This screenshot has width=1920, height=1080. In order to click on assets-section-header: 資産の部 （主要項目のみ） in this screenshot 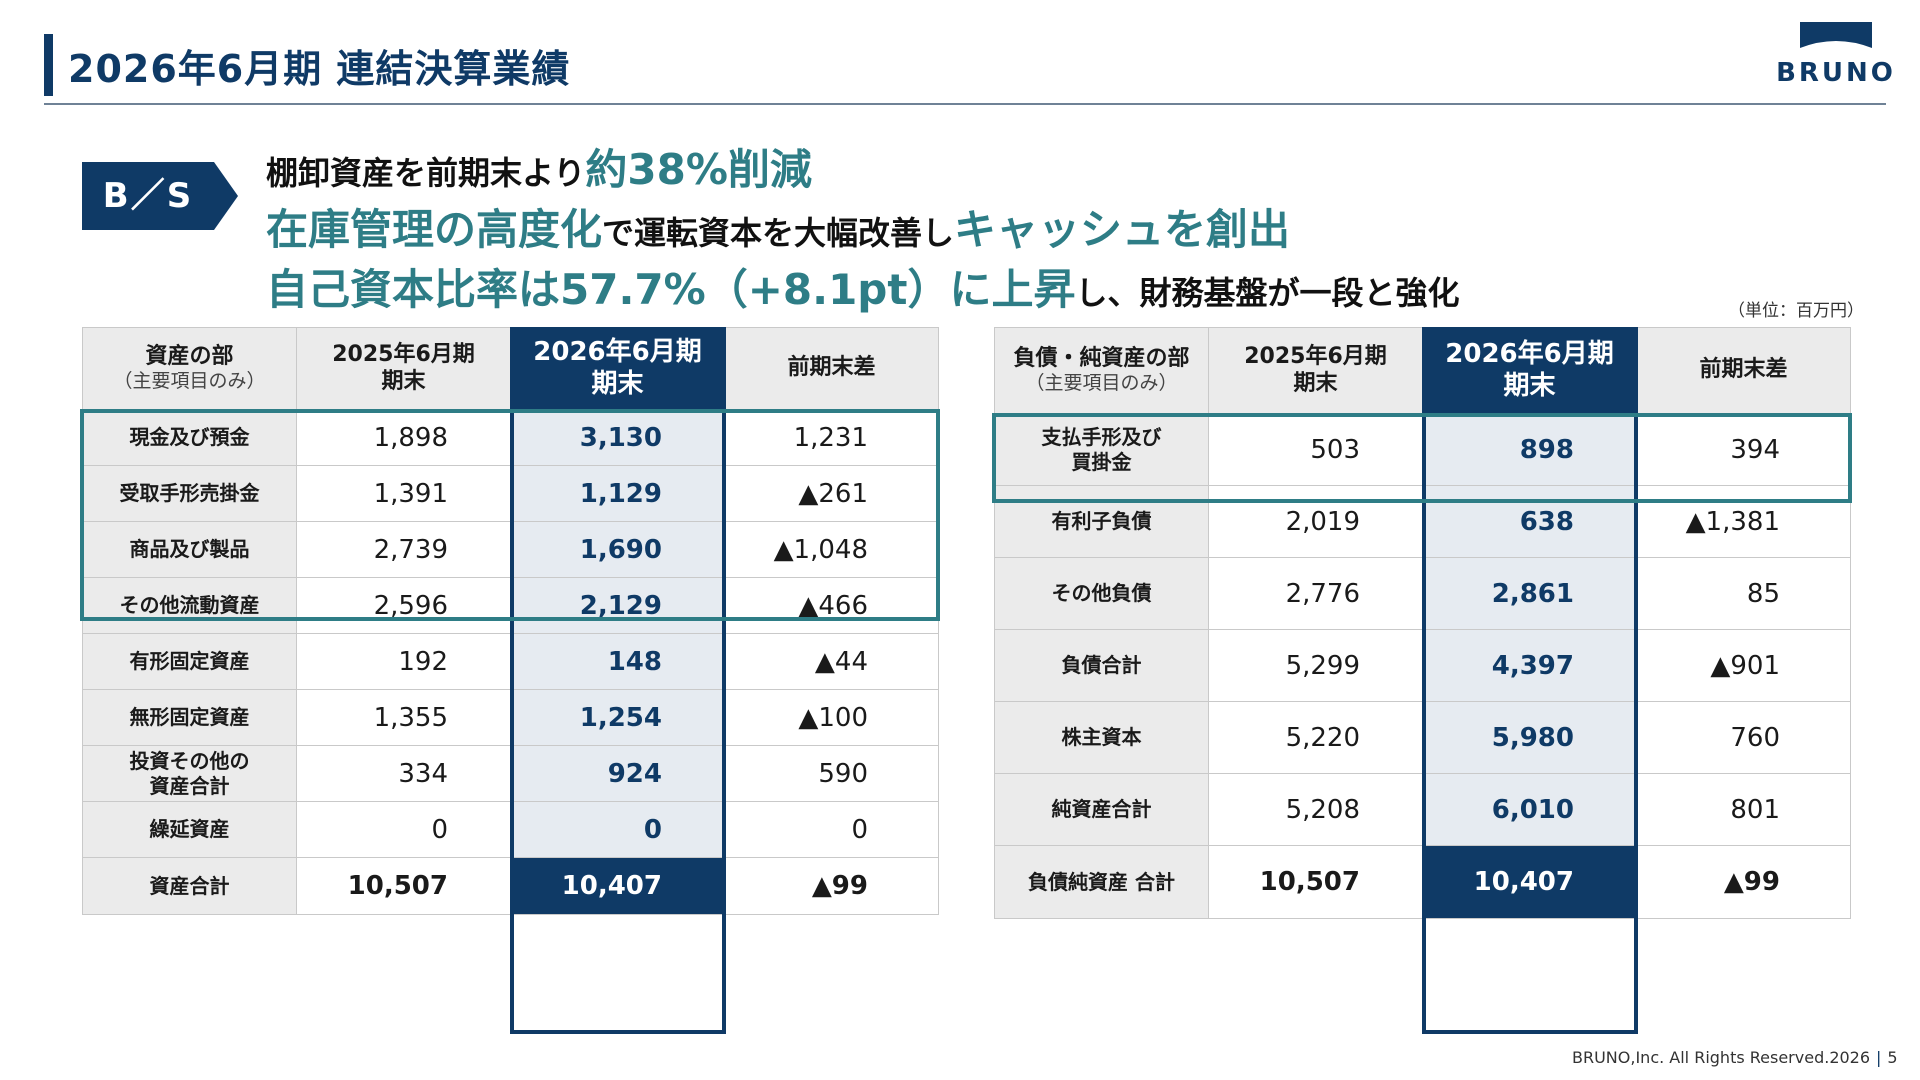, I will do `click(189, 368)`.